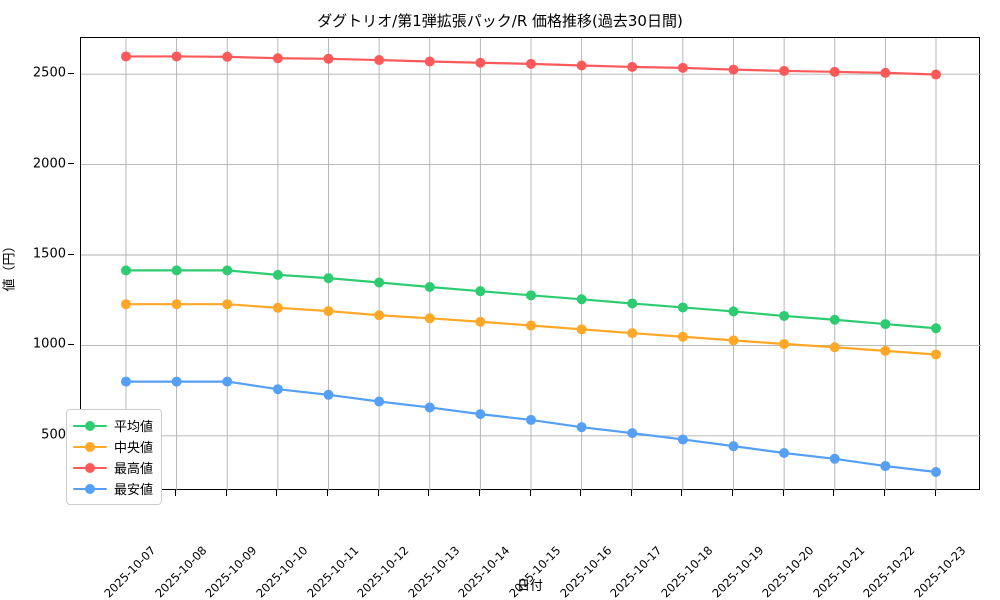 The width and height of the screenshot is (1000, 600). I want to click on legend-label: 中央値, so click(134, 448).